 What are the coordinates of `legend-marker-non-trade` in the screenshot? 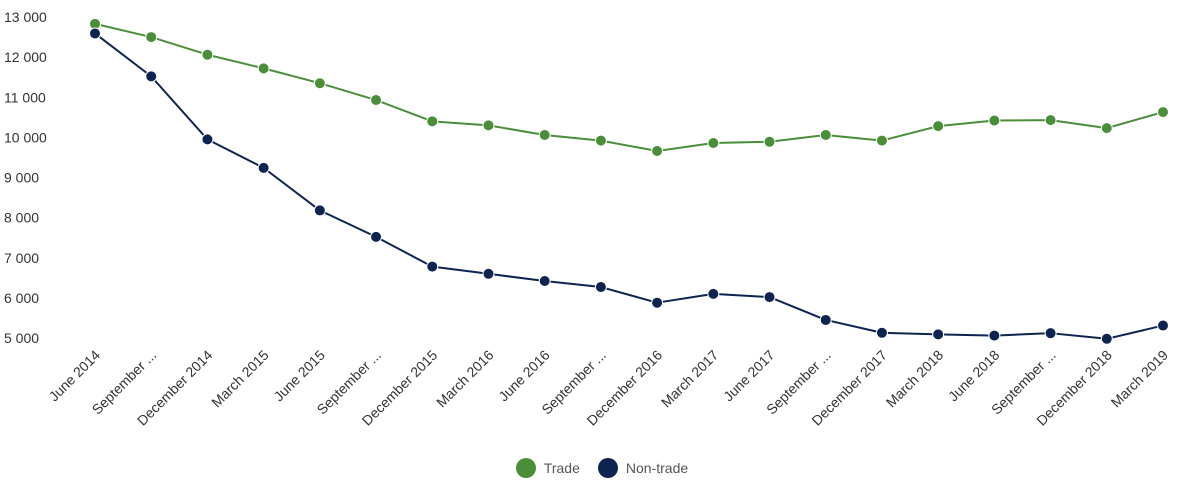 It's located at (607, 468).